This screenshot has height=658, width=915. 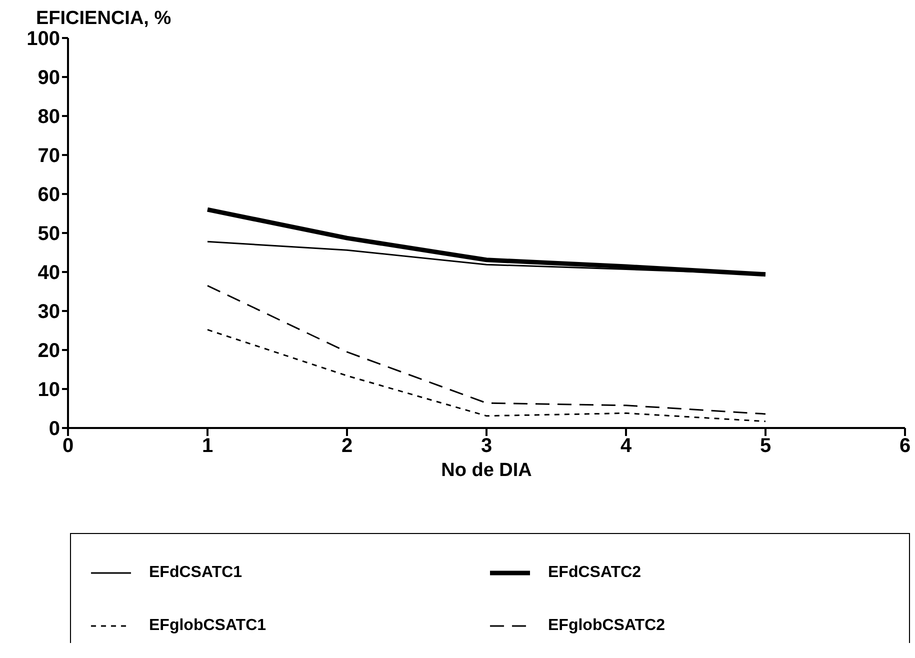 What do you see at coordinates (195, 573) in the screenshot?
I see `legend-label: EFdCSATC1` at bounding box center [195, 573].